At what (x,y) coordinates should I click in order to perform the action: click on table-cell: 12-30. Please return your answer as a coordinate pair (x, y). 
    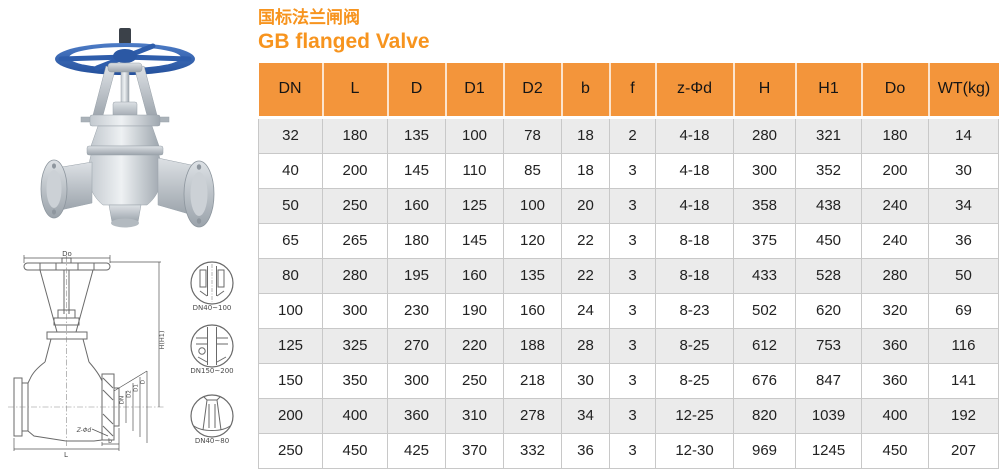
    Looking at the image, I should click on (694, 450).